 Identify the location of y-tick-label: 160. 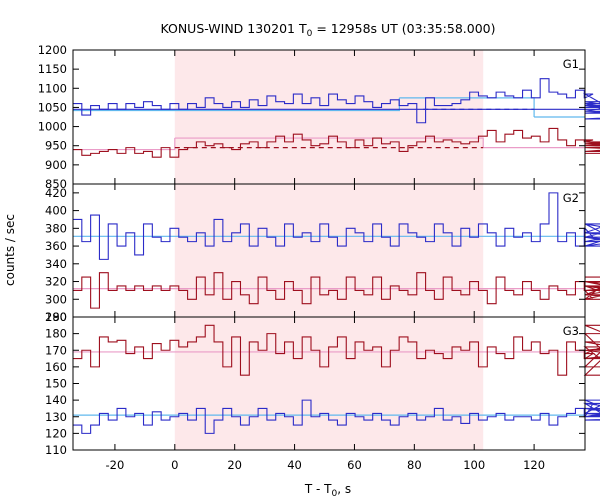
(56, 367).